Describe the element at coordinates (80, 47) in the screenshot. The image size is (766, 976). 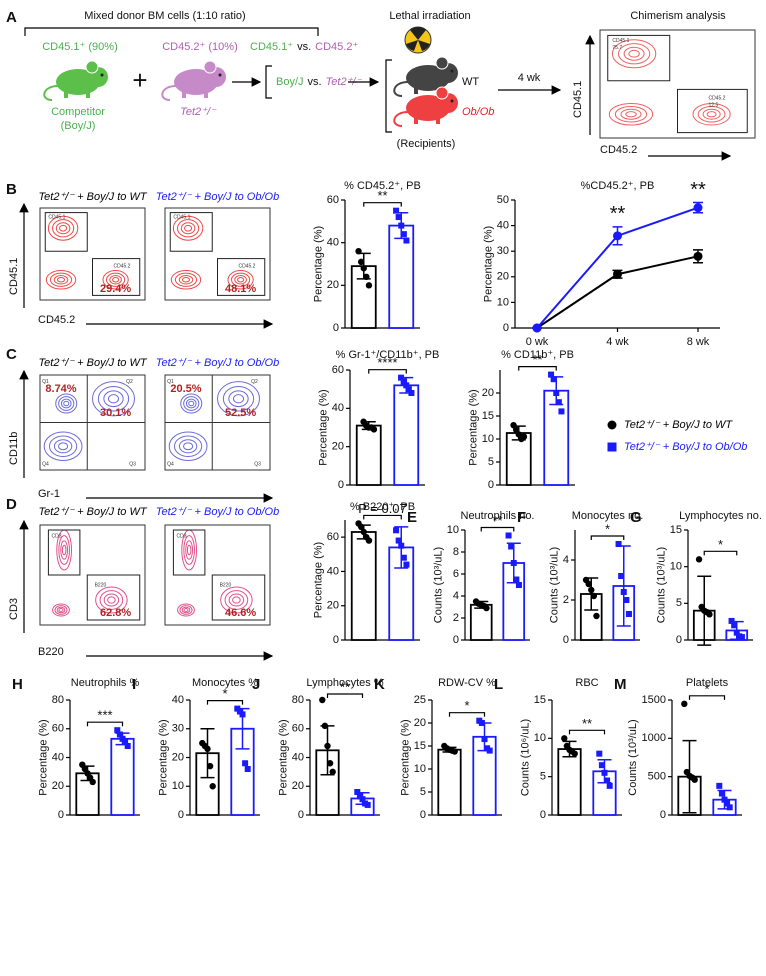
I see `donor-label: CD45.1⁺ (90%)` at that location.